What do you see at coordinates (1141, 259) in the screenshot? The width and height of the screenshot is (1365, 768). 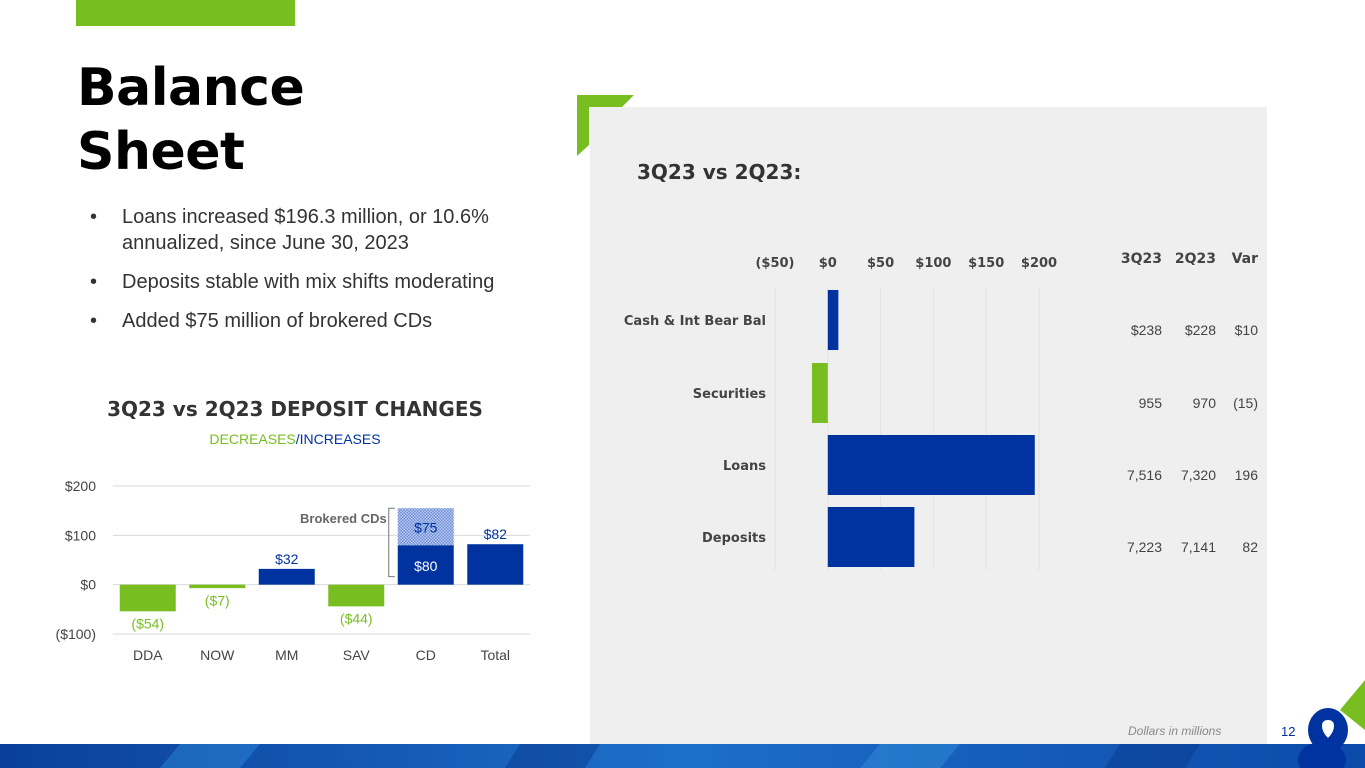 I see `table-header: 3Q23` at bounding box center [1141, 259].